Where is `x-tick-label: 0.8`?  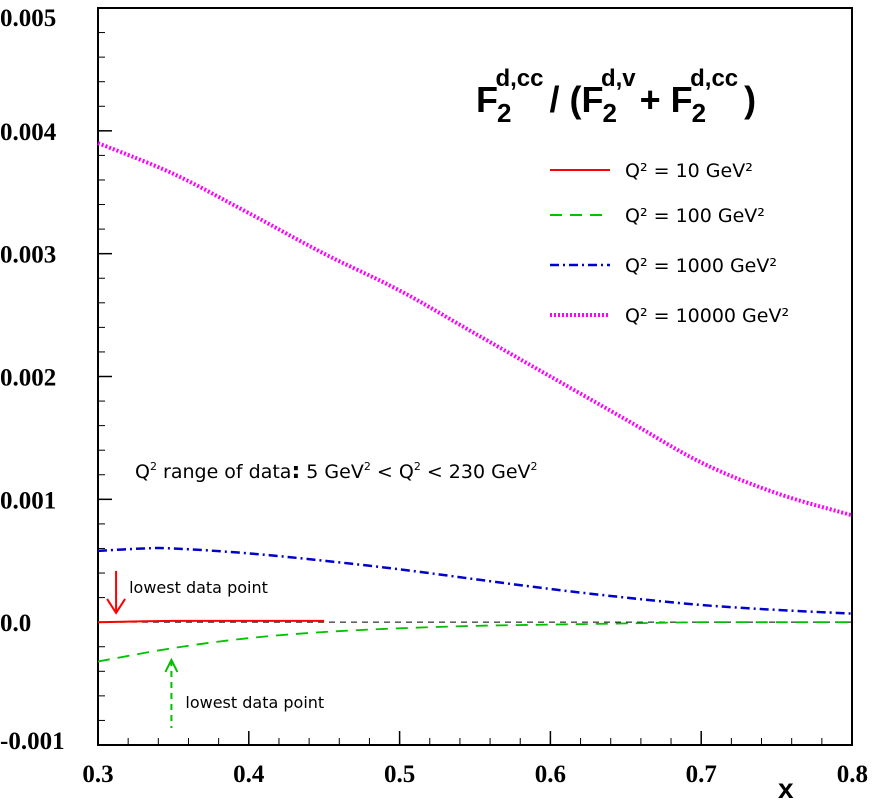 x-tick-label: 0.8 is located at coordinates (852, 774).